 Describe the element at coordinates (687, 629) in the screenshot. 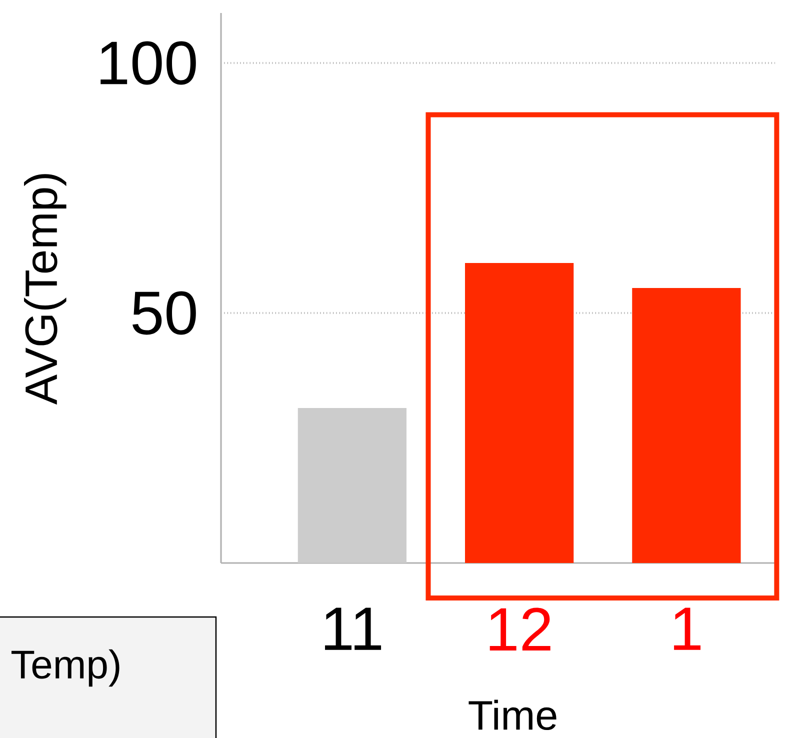

I see `x-tick-label: 1` at that location.